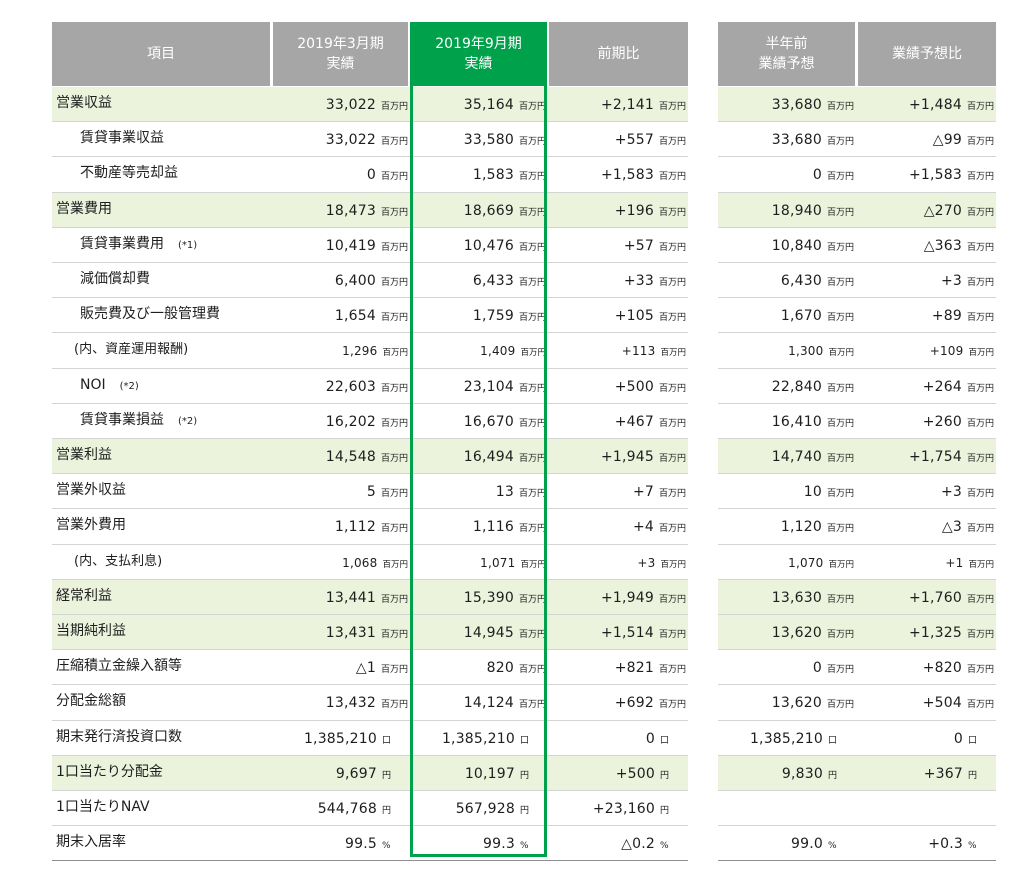  What do you see at coordinates (926, 209) in the screenshot?
I see `cell-fcdiff: △270 百万円` at bounding box center [926, 209].